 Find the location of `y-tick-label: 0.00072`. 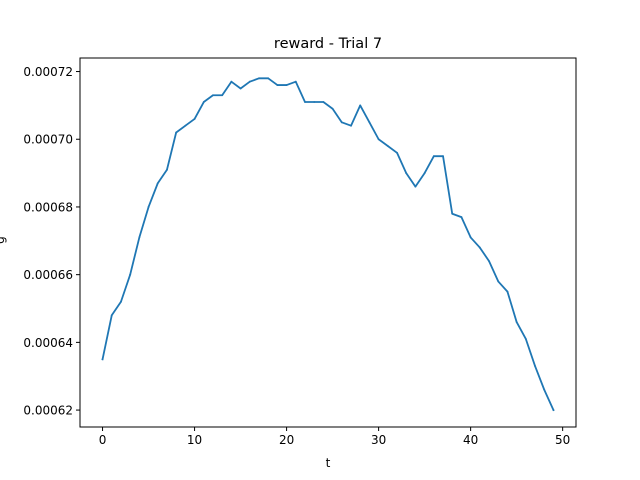

y-tick-label: 0.00072 is located at coordinates (48, 72).